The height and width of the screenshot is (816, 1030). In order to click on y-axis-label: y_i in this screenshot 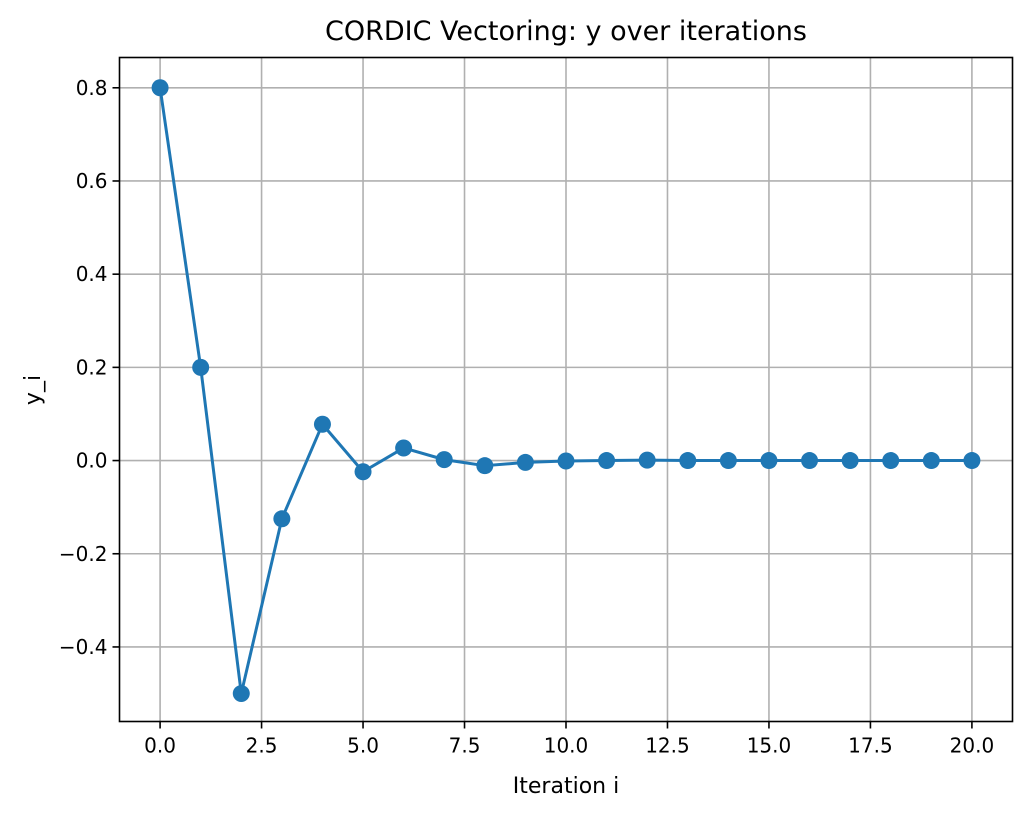, I will do `click(33, 390)`.